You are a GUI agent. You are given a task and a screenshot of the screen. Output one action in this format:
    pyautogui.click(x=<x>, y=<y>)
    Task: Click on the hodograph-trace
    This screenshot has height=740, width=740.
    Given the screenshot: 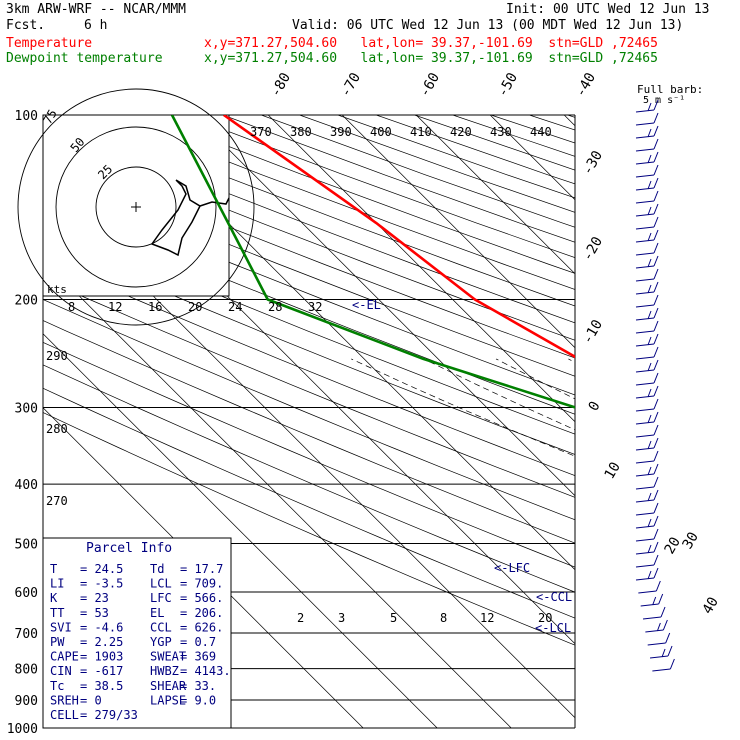 What is the action you would take?
    pyautogui.click(x=190, y=218)
    